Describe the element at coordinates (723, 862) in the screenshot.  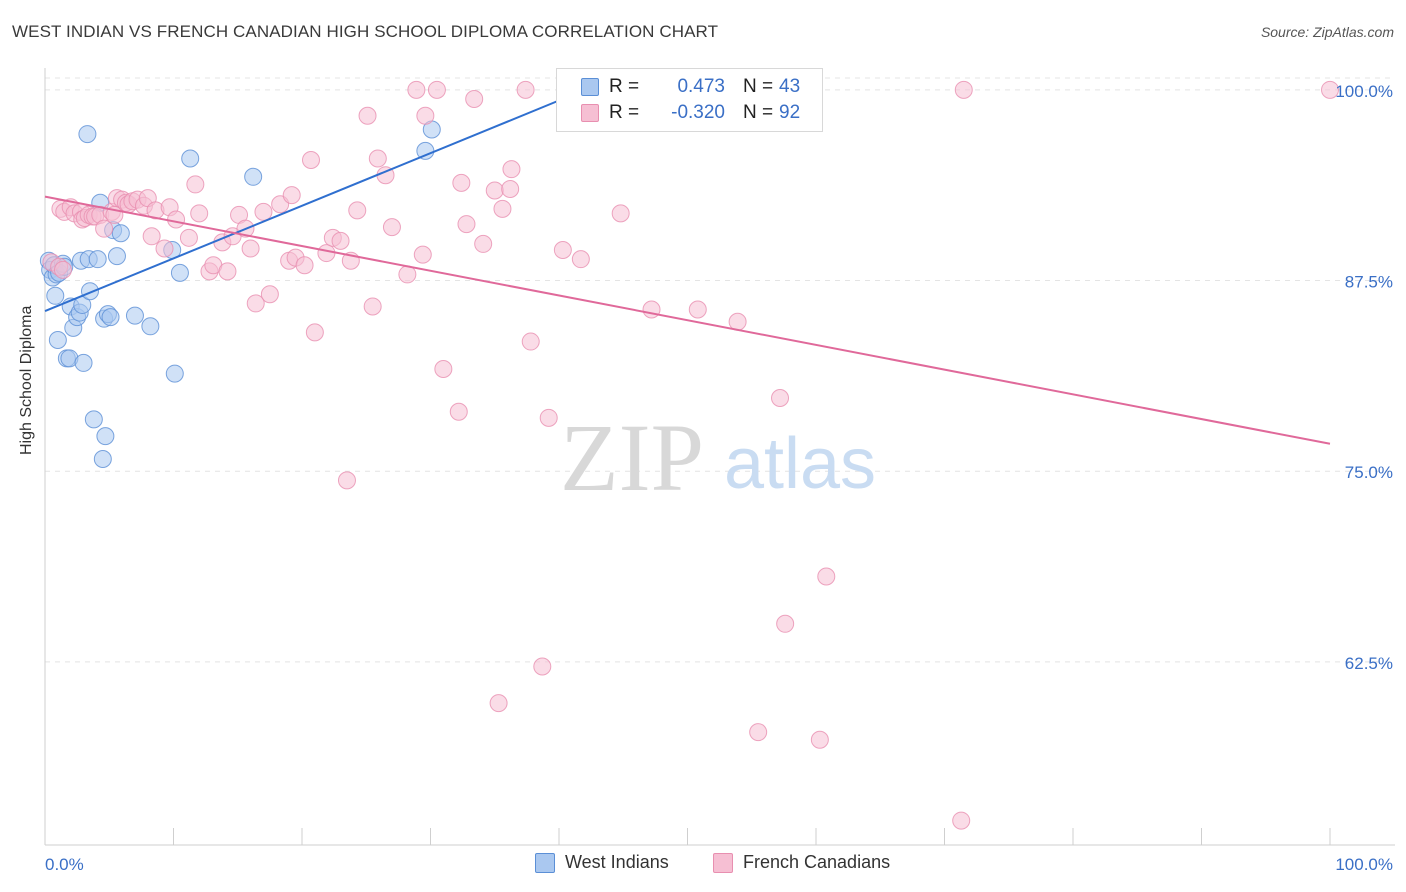
I see `series-swatch-pink` at that location.